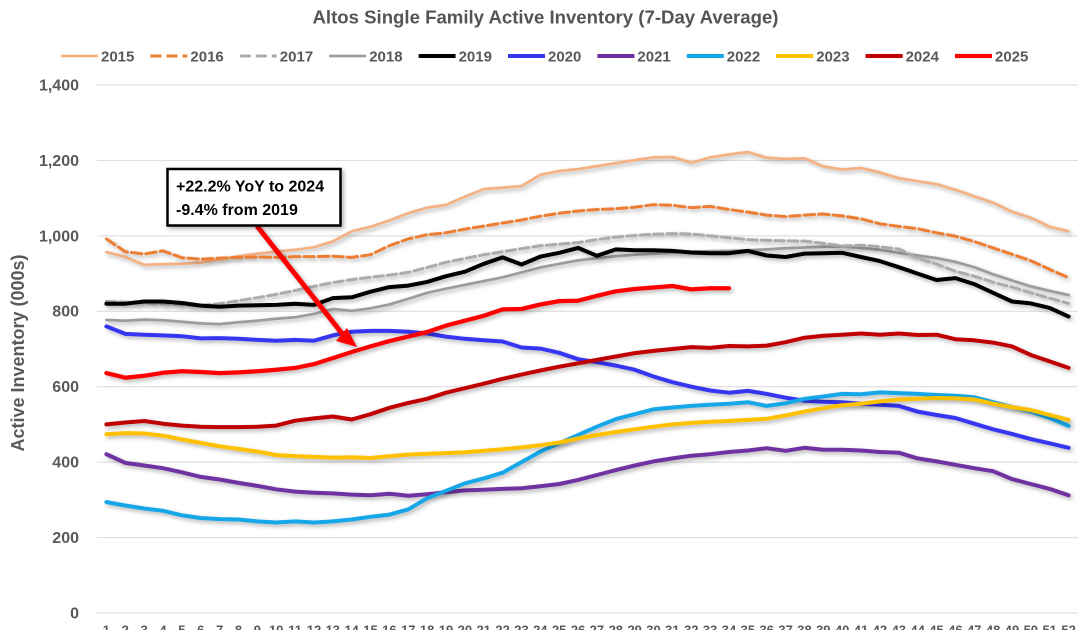 The height and width of the screenshot is (630, 1090). I want to click on svg-text: 44, so click(917, 626).